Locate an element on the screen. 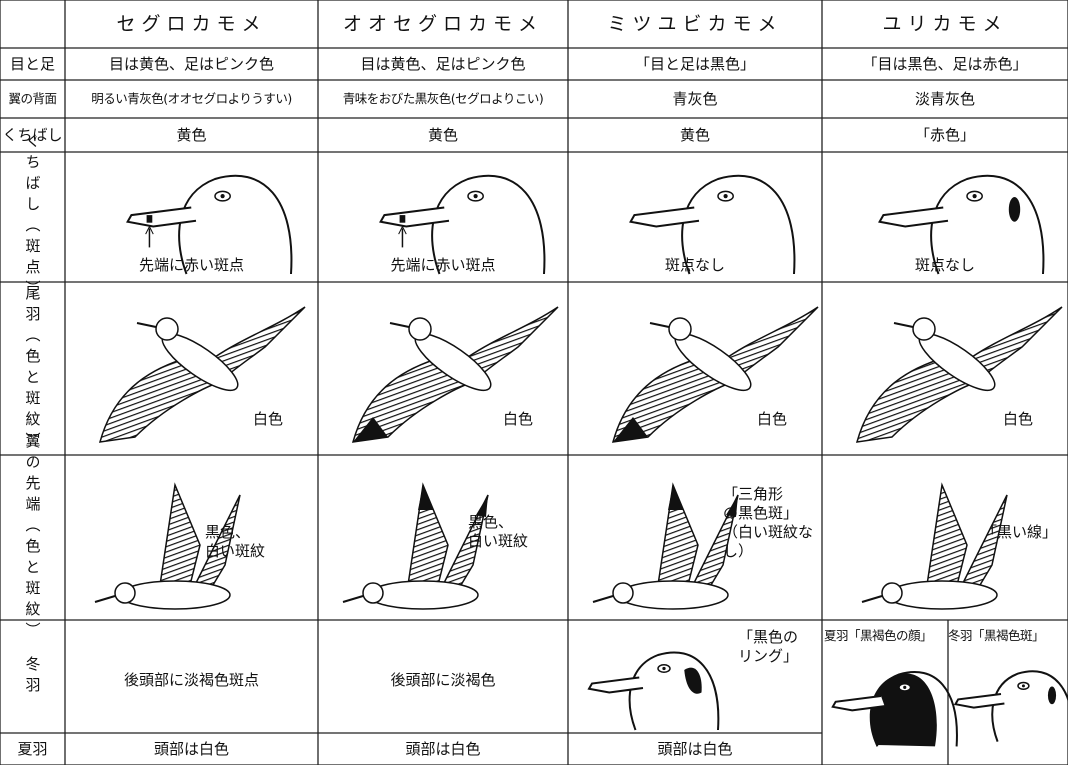 The height and width of the screenshot is (765, 1068). column-header: オオセグロカモメ is located at coordinates (442, 24).